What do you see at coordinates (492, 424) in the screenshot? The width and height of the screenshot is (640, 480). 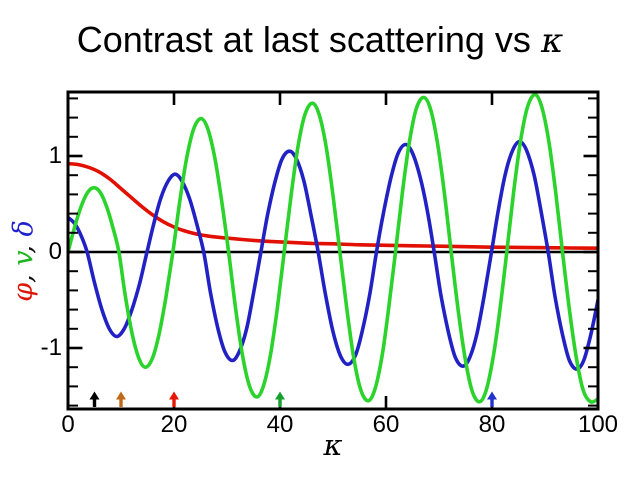 I see `x-tick-label-80: 80` at bounding box center [492, 424].